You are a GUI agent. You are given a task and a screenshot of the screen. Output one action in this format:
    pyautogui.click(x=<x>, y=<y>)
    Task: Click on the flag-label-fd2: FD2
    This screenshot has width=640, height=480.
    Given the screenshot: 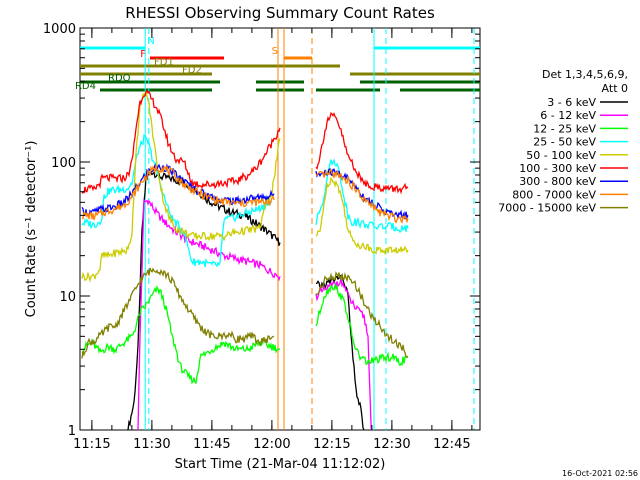 What is the action you would take?
    pyautogui.click(x=192, y=70)
    